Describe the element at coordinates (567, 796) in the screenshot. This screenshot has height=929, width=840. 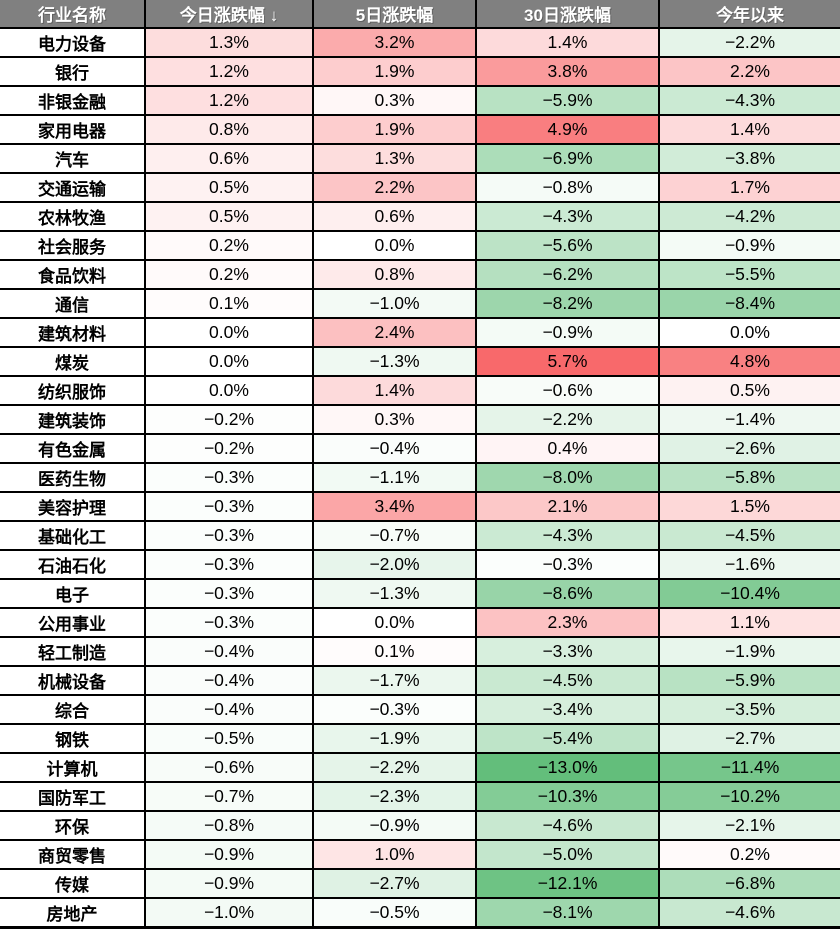
I see `change-value-cell: −10.3%` at that location.